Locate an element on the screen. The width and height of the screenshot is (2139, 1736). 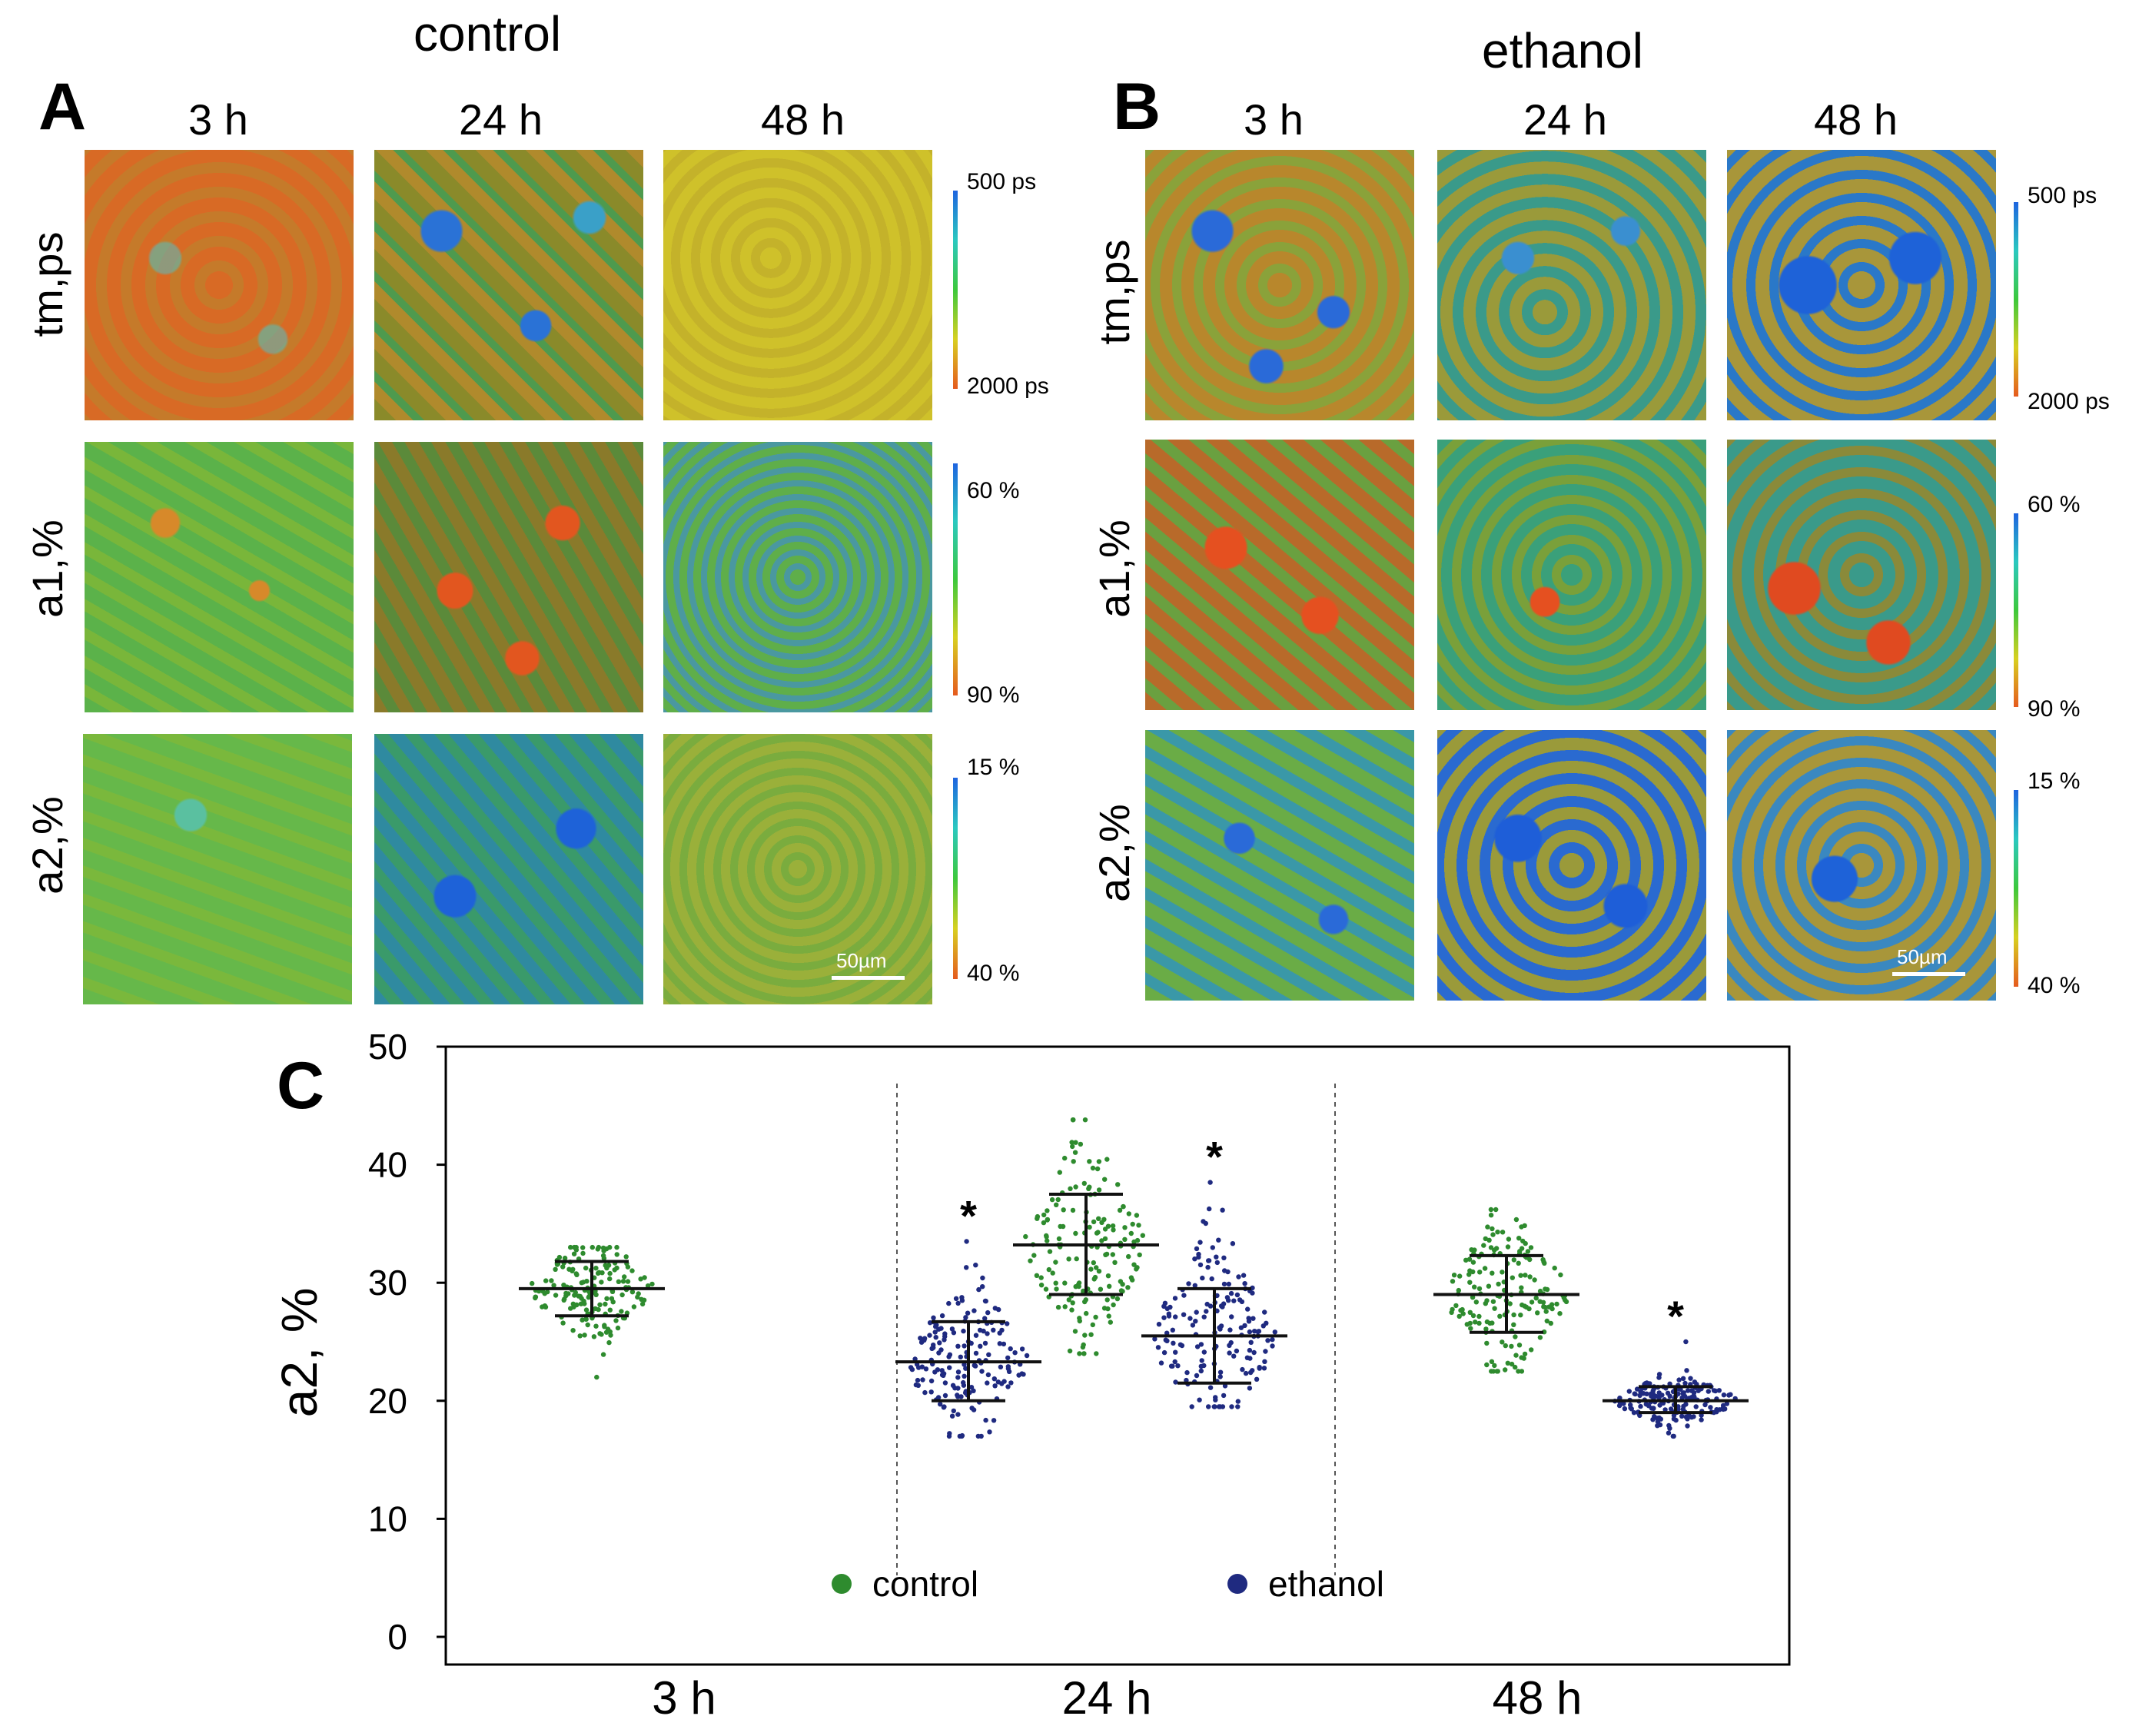
y-axis-label: a2, % is located at coordinates (299, 1353).